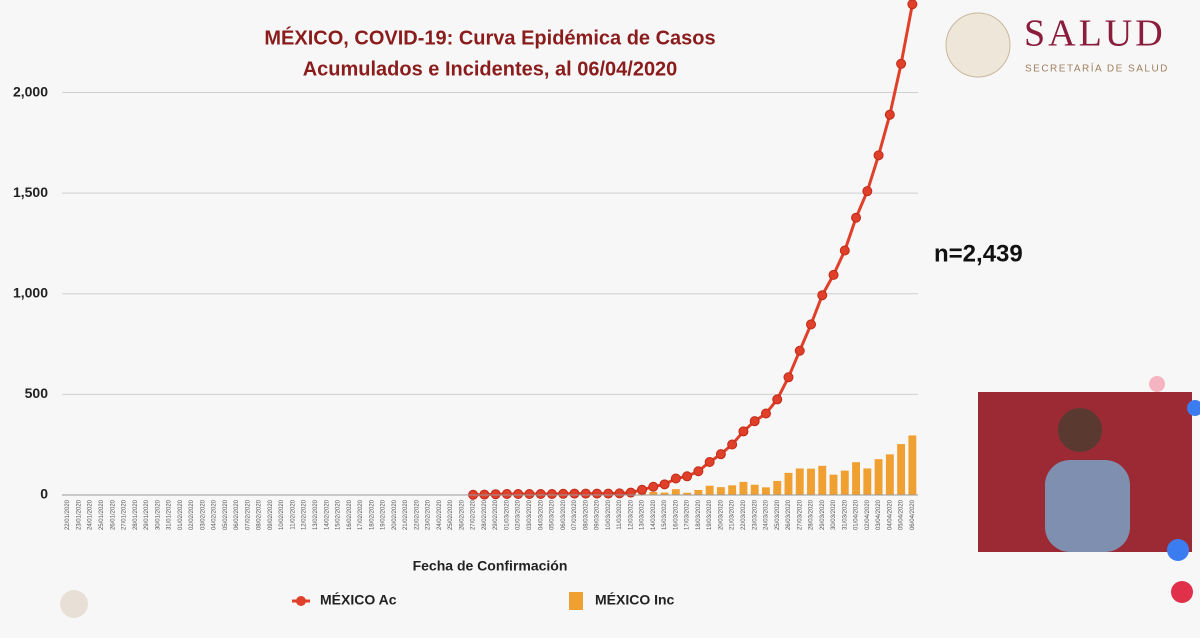 The width and height of the screenshot is (1200, 638). What do you see at coordinates (598, 514) in the screenshot?
I see `x-tick-label: 09/03/2020` at bounding box center [598, 514].